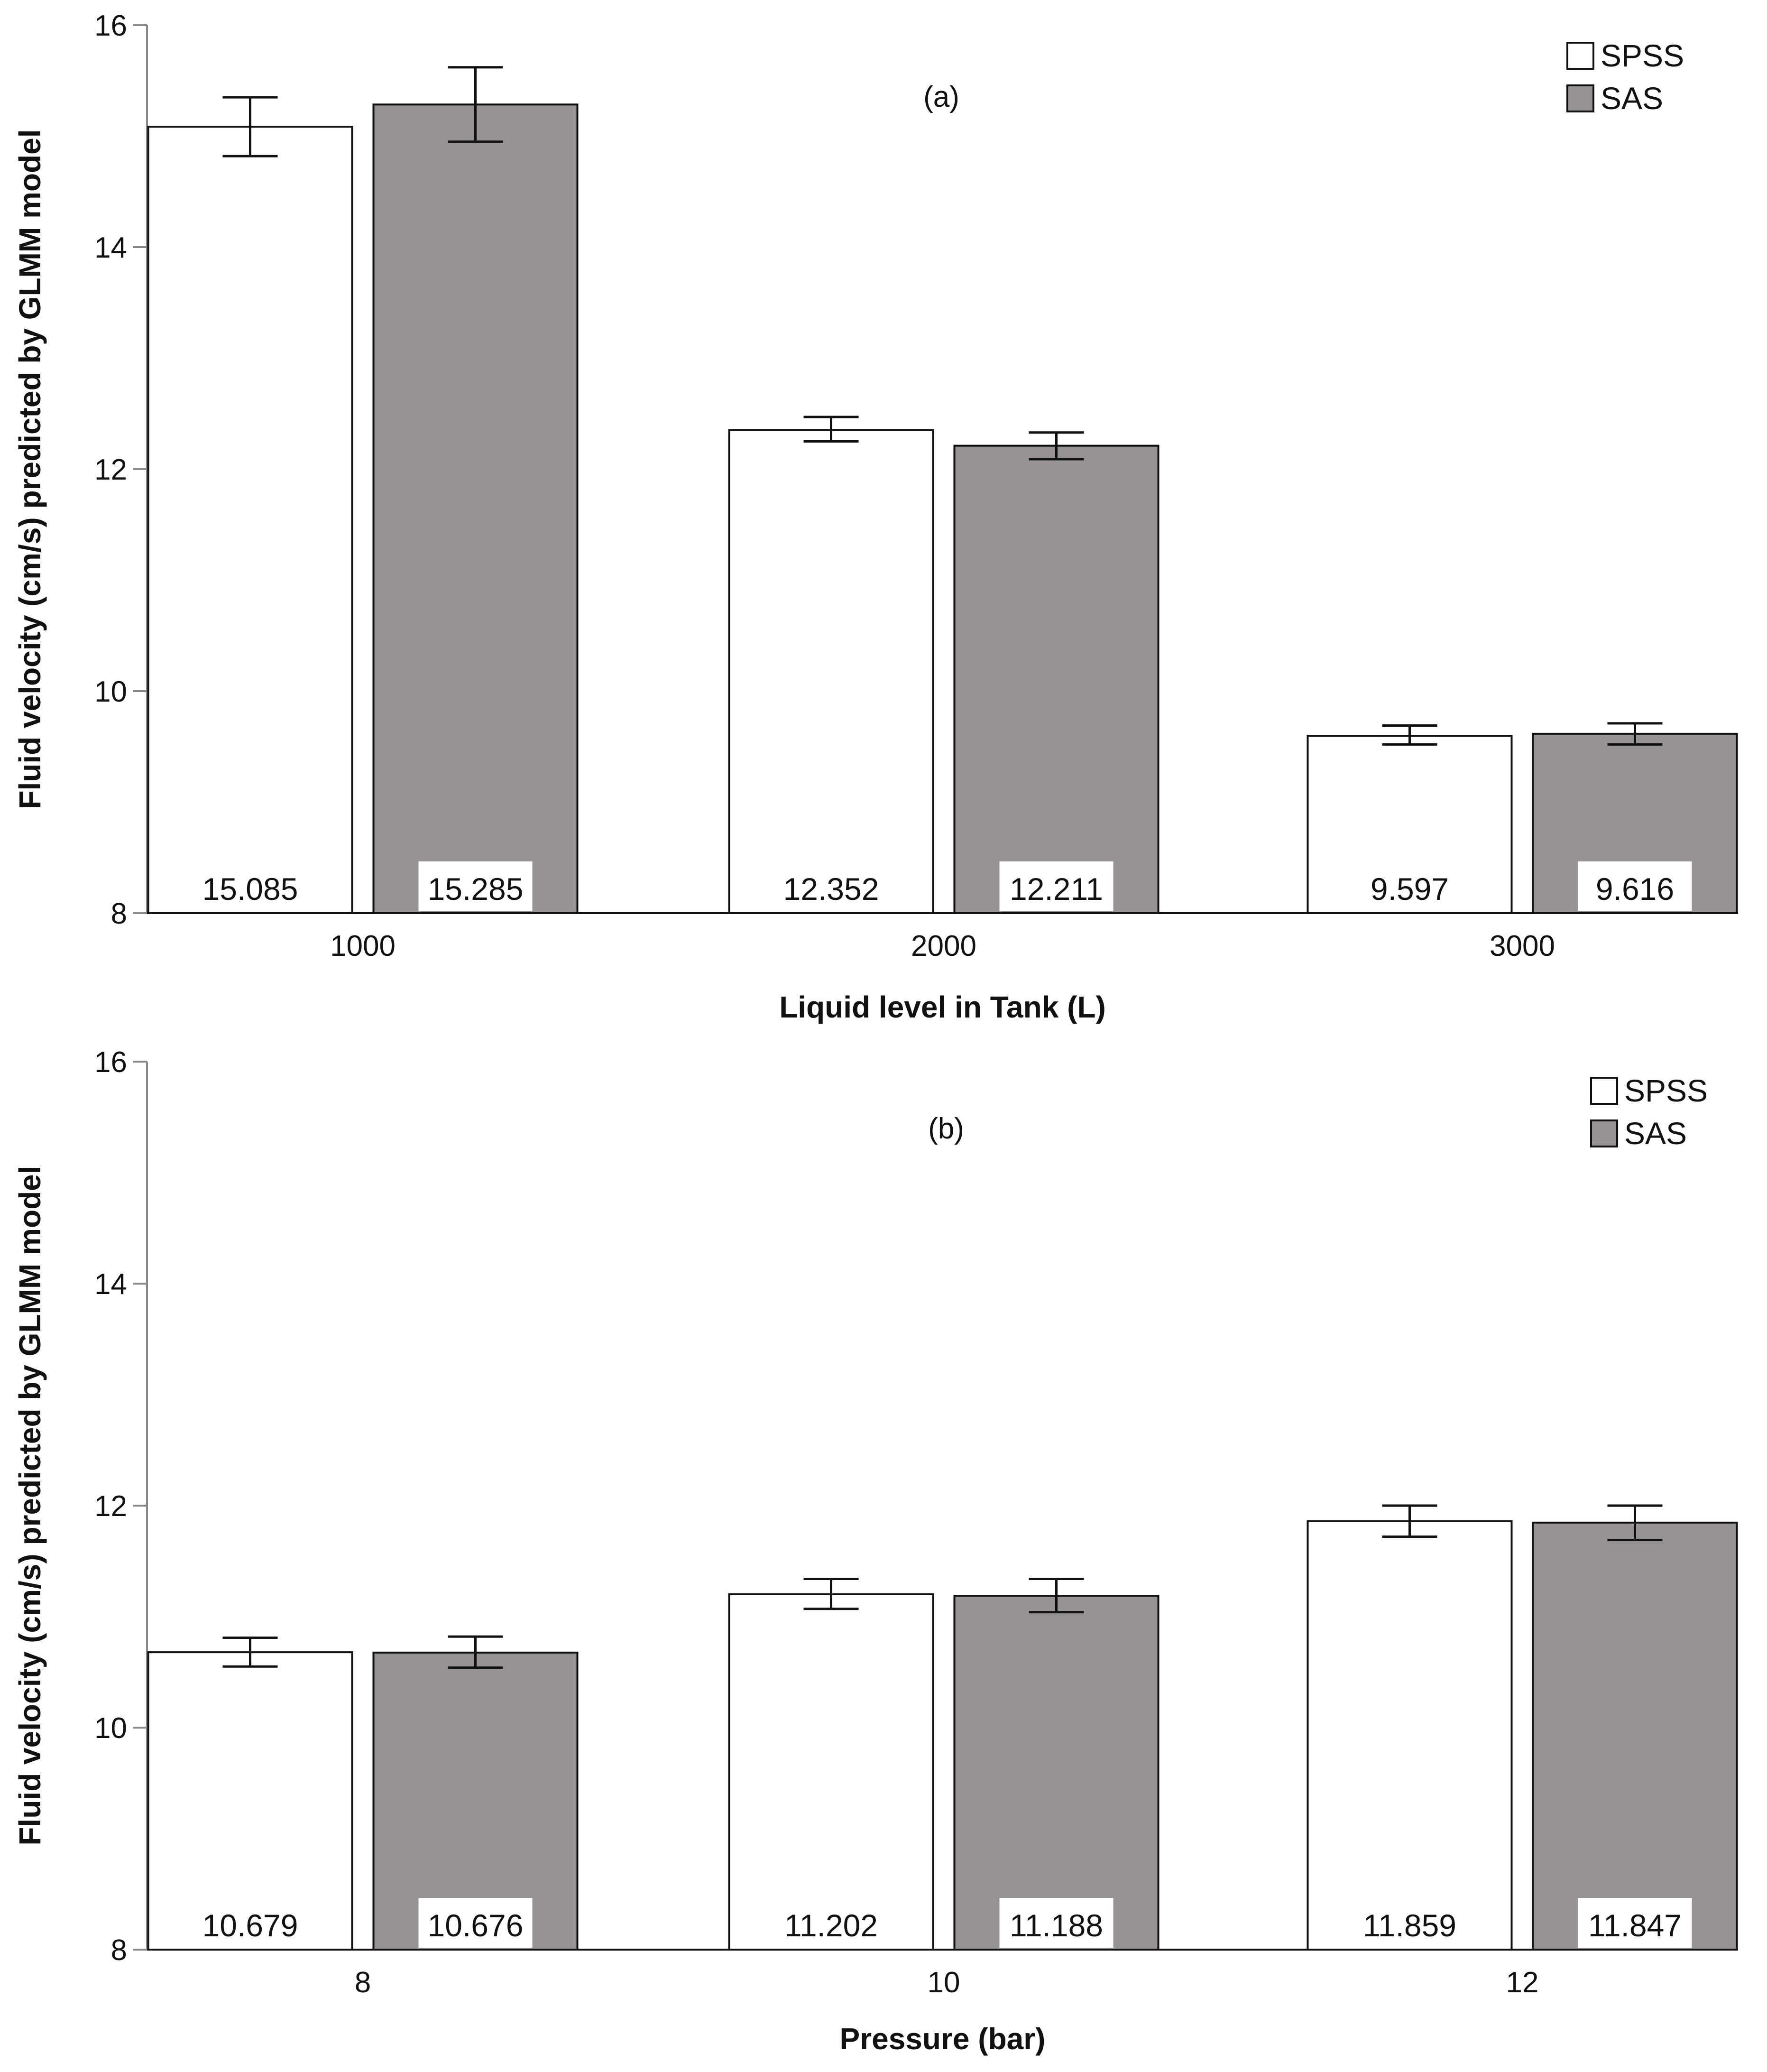  I want to click on y-tick-label-a: 12, so click(110, 469).